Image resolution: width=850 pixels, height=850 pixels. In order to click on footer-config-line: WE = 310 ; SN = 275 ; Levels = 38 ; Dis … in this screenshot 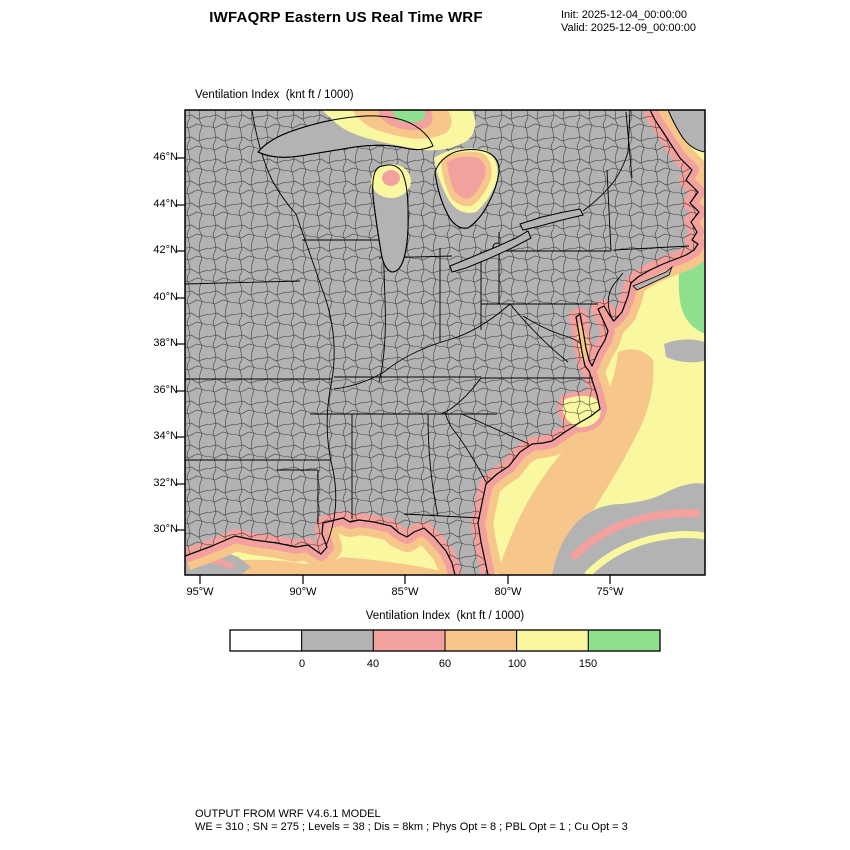, I will do `click(411, 827)`.